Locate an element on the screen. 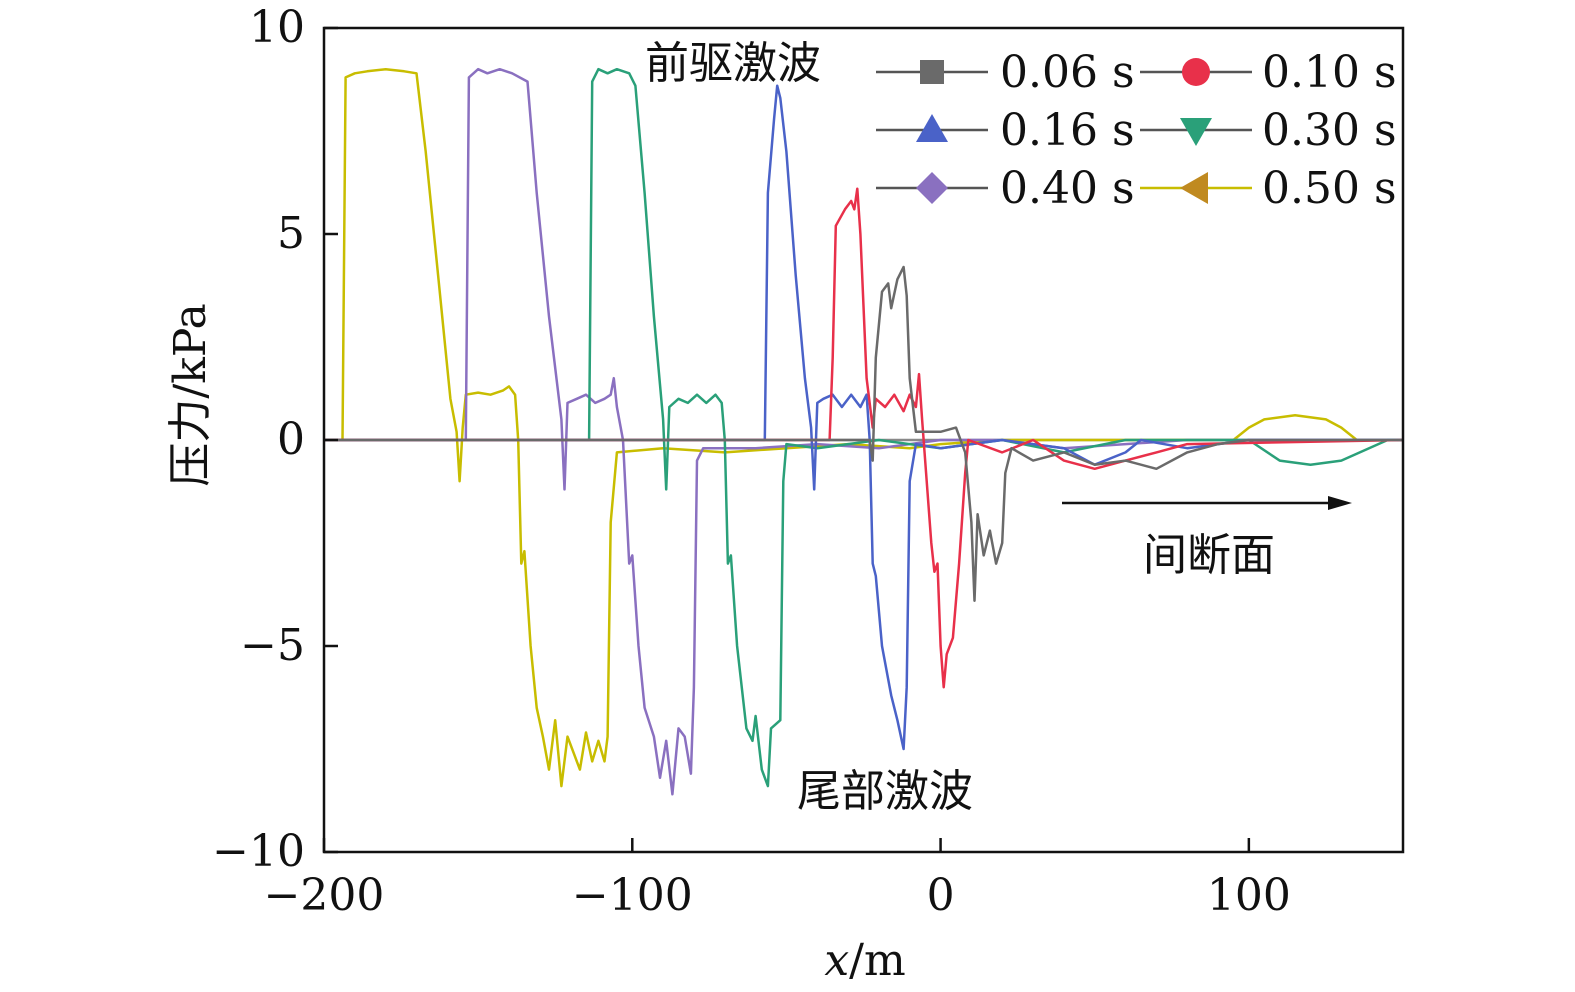 This screenshot has width=1575, height=992. legend-label: 0.40 s is located at coordinates (1067, 188).